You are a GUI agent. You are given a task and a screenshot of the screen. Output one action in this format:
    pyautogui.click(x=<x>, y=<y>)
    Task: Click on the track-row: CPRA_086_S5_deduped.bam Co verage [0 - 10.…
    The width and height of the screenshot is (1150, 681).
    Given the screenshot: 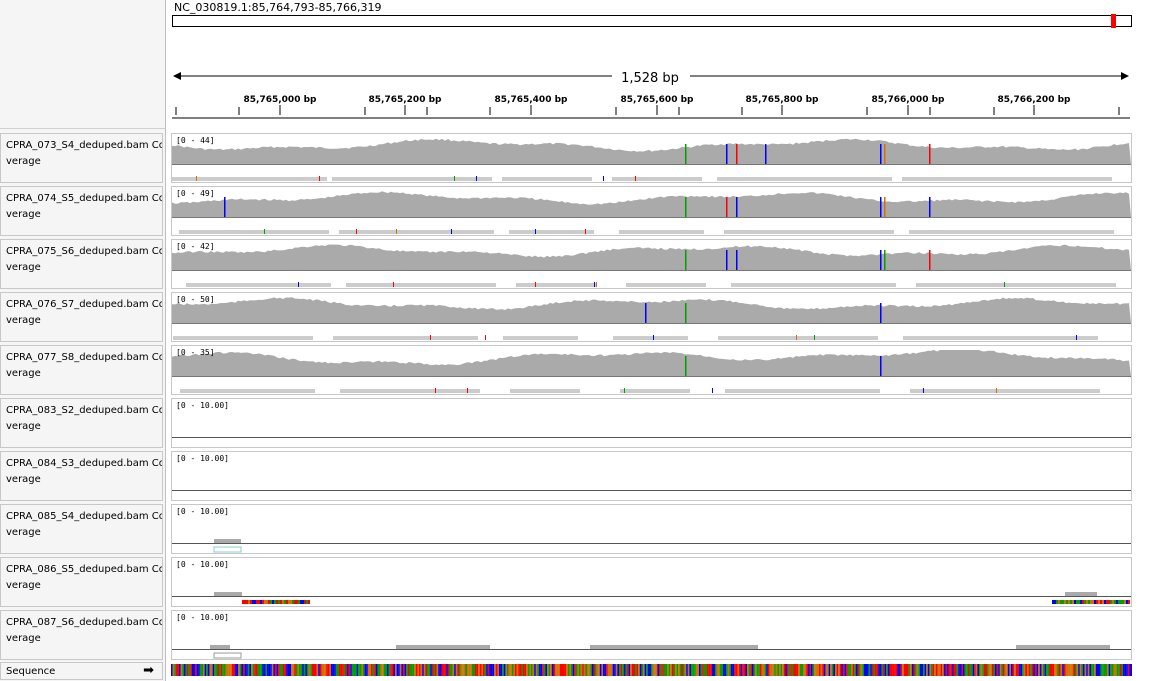 What is the action you would take?
    pyautogui.click(x=575, y=582)
    